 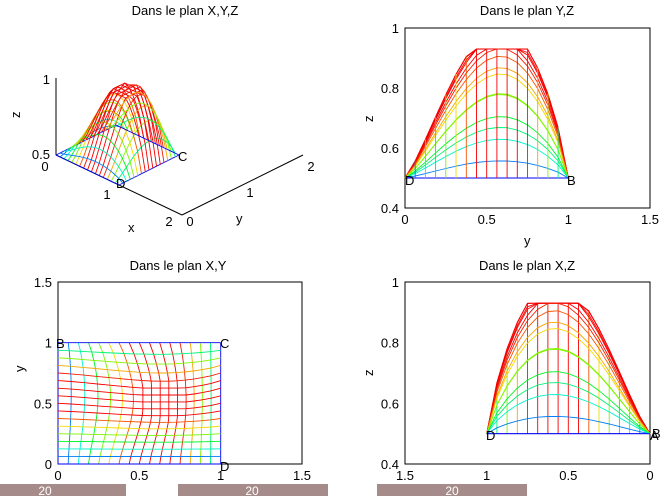 What do you see at coordinates (650, 219) in the screenshot?
I see `yz-x-tick-label: 1.5` at bounding box center [650, 219].